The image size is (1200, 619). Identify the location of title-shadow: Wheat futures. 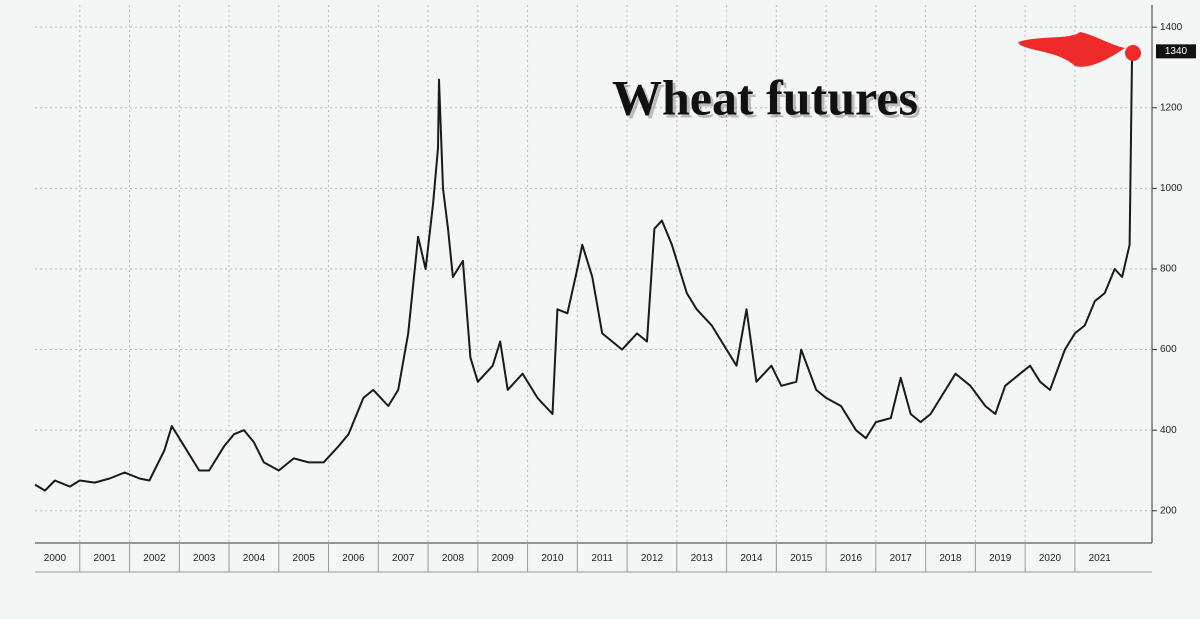
(768, 100).